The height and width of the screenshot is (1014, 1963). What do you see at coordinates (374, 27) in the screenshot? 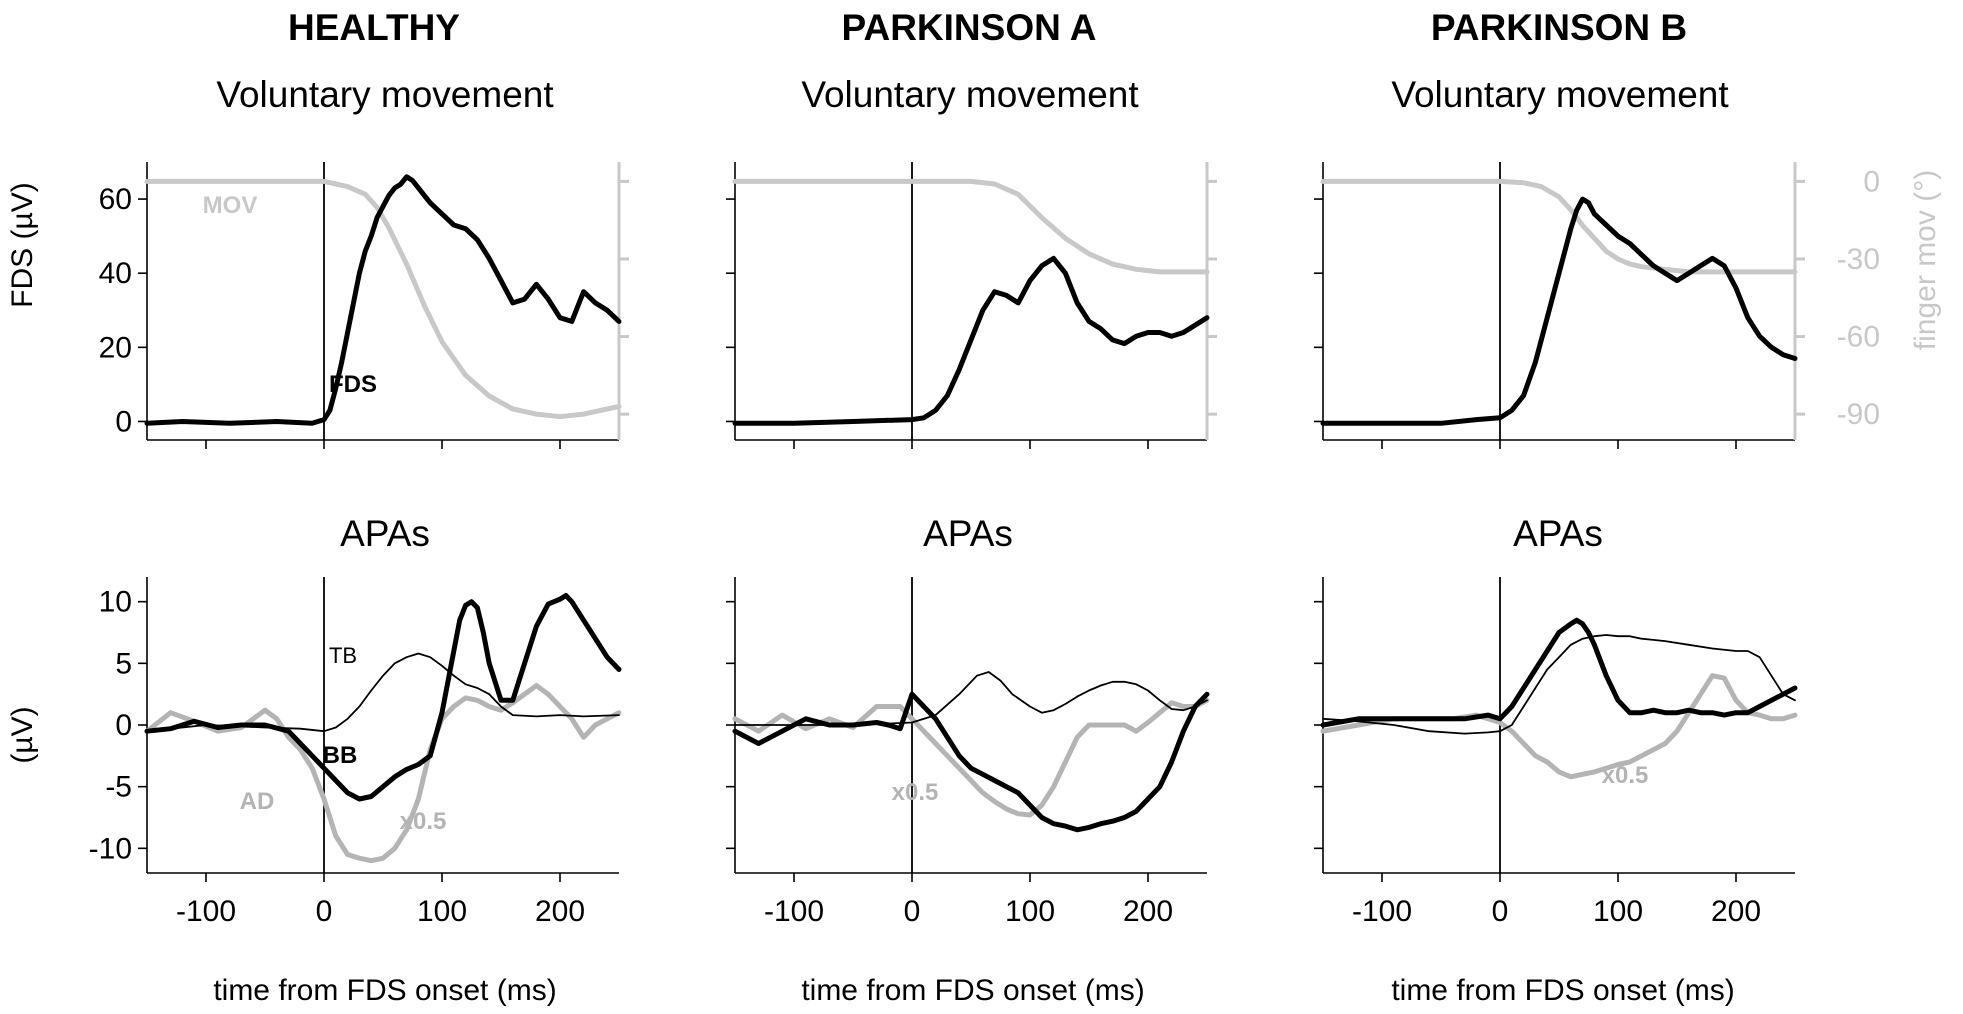
I see `column-title-healthy: HEALTHY` at bounding box center [374, 27].